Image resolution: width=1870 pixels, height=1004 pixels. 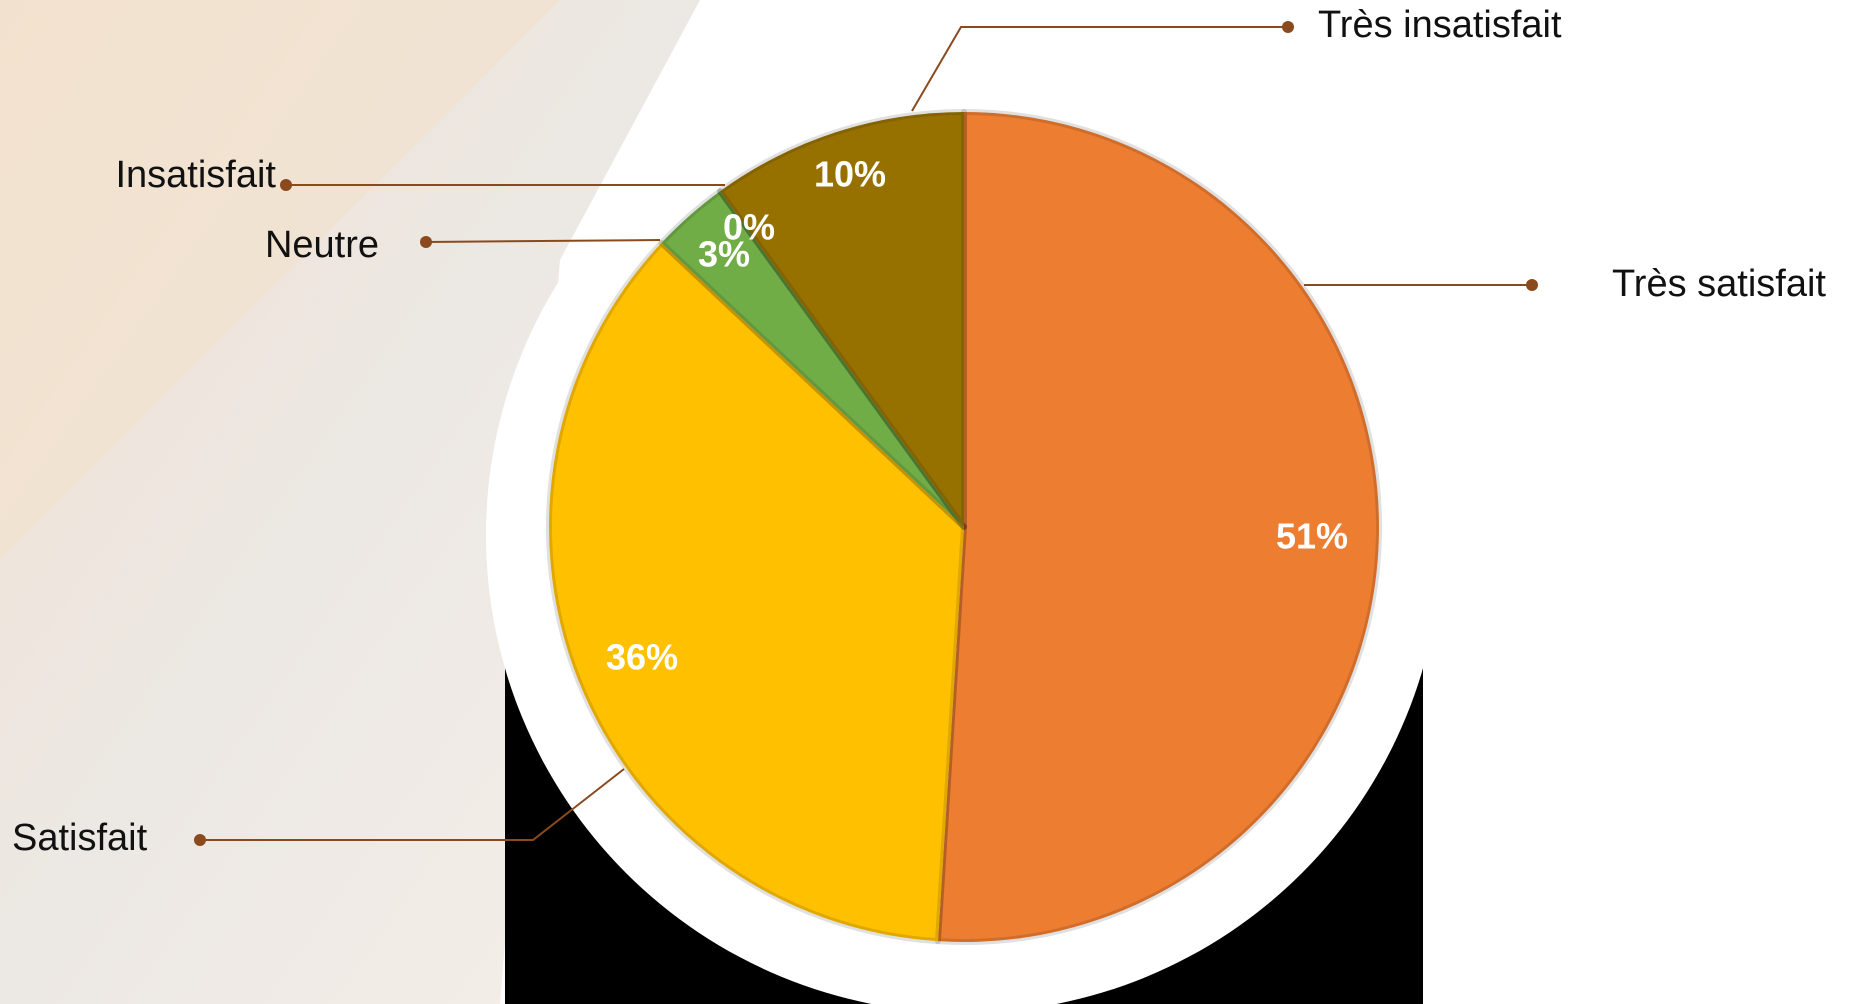 What do you see at coordinates (749, 227) in the screenshot?
I see `data-label: 0%` at bounding box center [749, 227].